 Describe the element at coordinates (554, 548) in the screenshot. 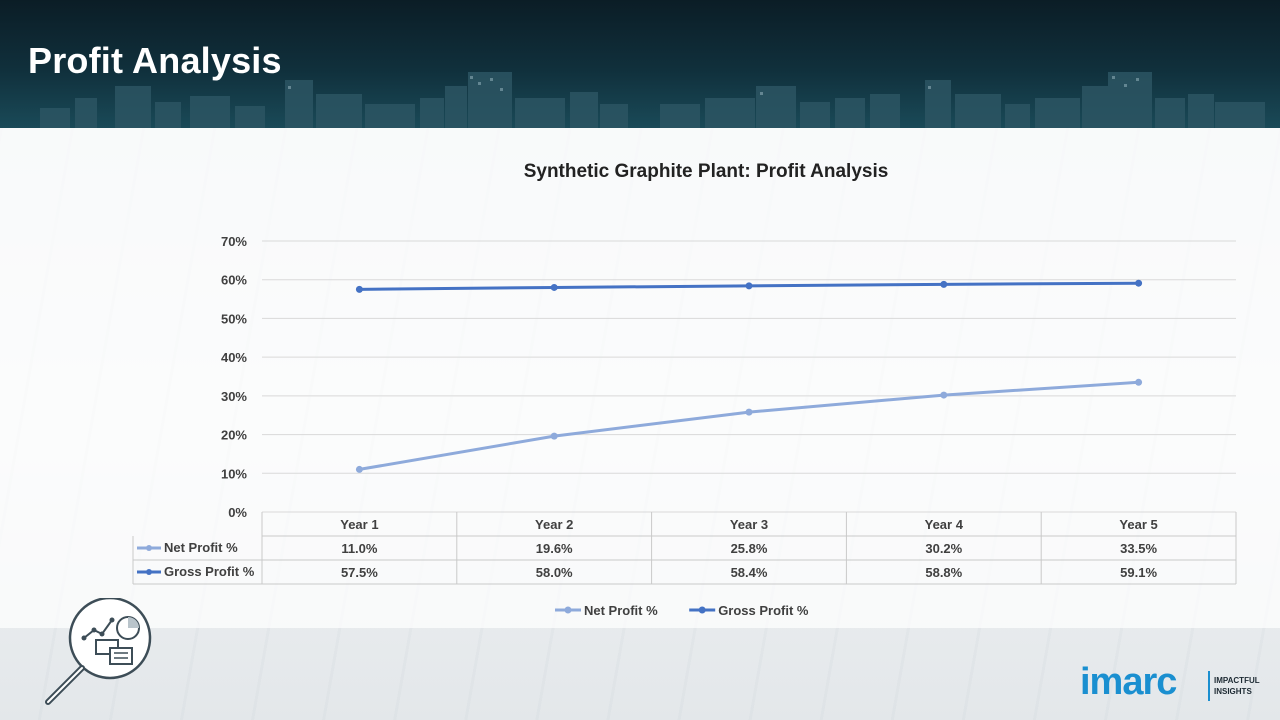

I see `table-cell-value: 19.6%` at that location.